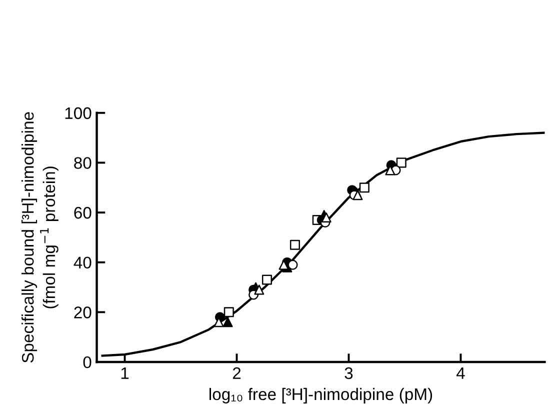 The image size is (553, 409). I want to click on y-tick-label: 20, so click(83, 312).